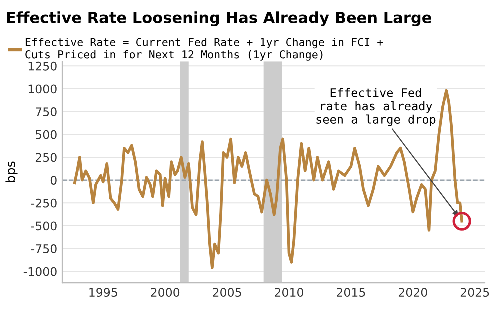  I want to click on y-tick-label: 0, so click(53, 180).